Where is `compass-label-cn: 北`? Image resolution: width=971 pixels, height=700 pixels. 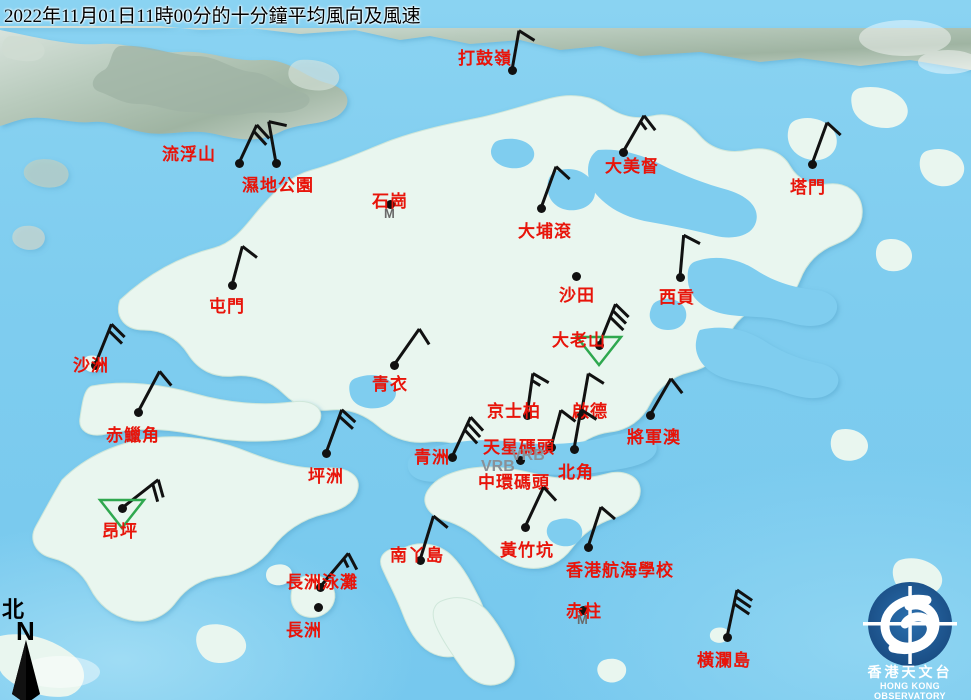
compass-label-cn: 北 is located at coordinates (13, 609).